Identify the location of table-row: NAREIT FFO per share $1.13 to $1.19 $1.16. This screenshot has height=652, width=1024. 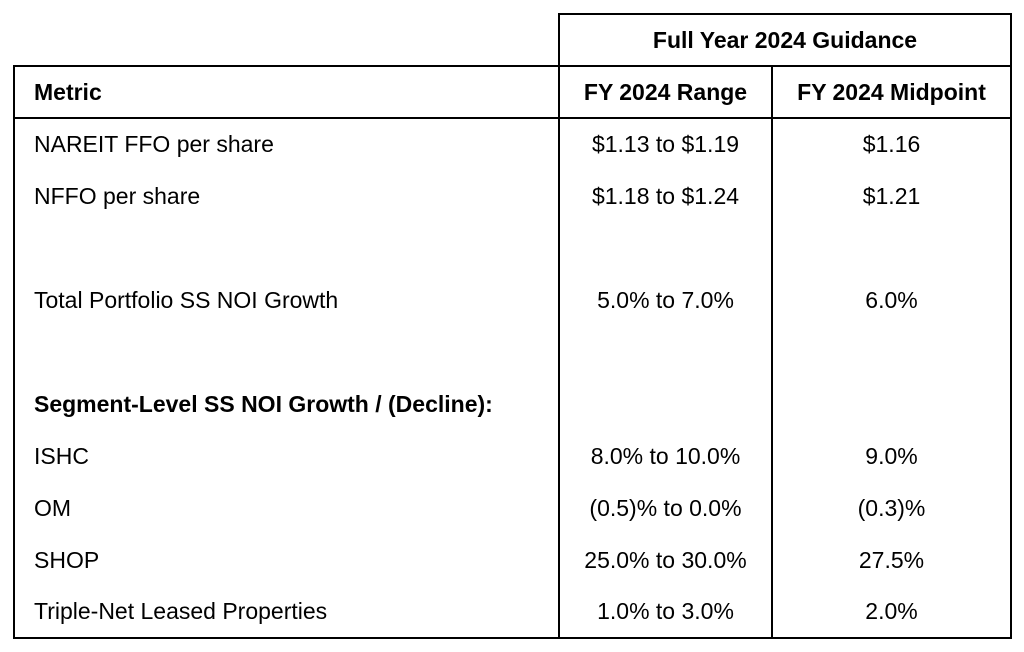
(512, 144).